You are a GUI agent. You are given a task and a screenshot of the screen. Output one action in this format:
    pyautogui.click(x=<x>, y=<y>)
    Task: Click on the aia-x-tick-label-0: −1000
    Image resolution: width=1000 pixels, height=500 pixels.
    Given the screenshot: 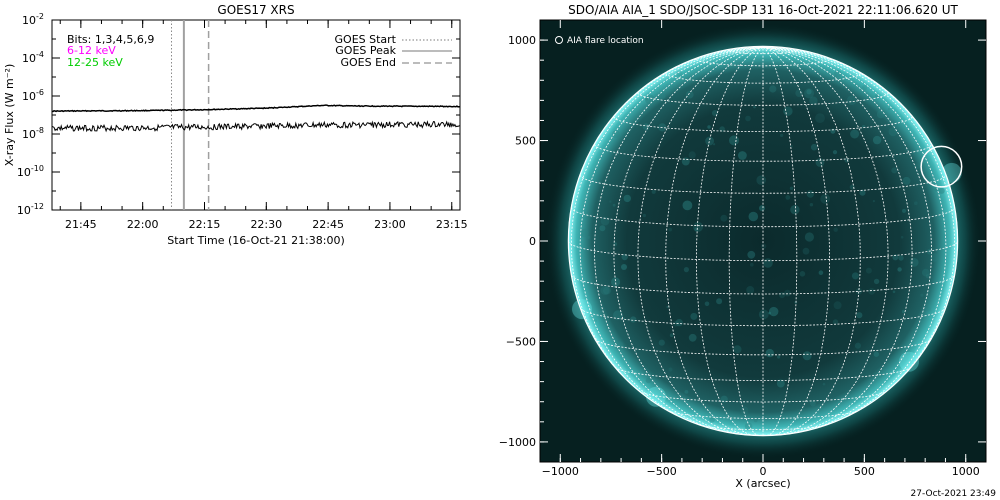 What is the action you would take?
    pyautogui.click(x=560, y=471)
    